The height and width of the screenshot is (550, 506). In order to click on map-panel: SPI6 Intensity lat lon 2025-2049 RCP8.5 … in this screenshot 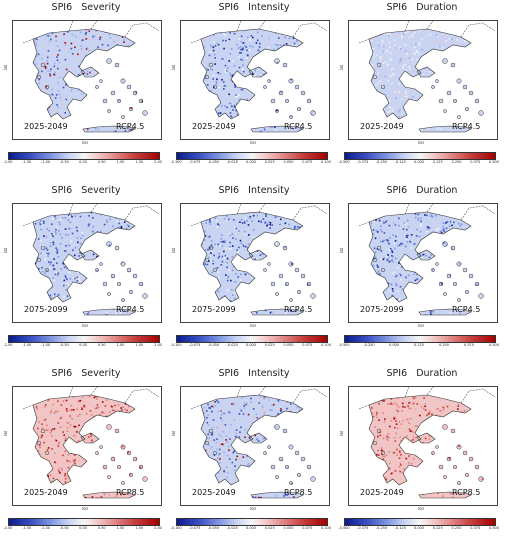, I will do `click(254, 457)`.